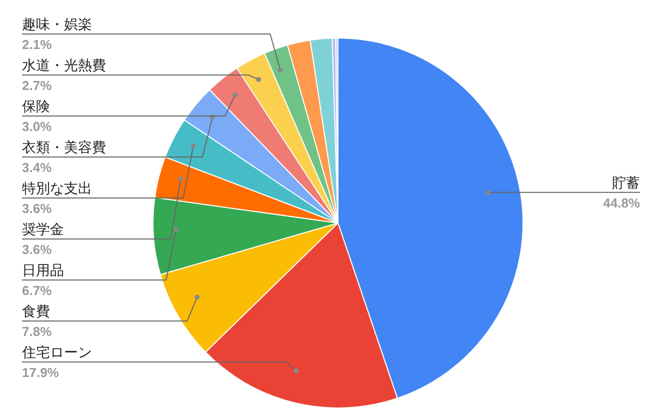 The height and width of the screenshot is (414, 665). I want to click on slice-label: 貯蓄, so click(626, 183).